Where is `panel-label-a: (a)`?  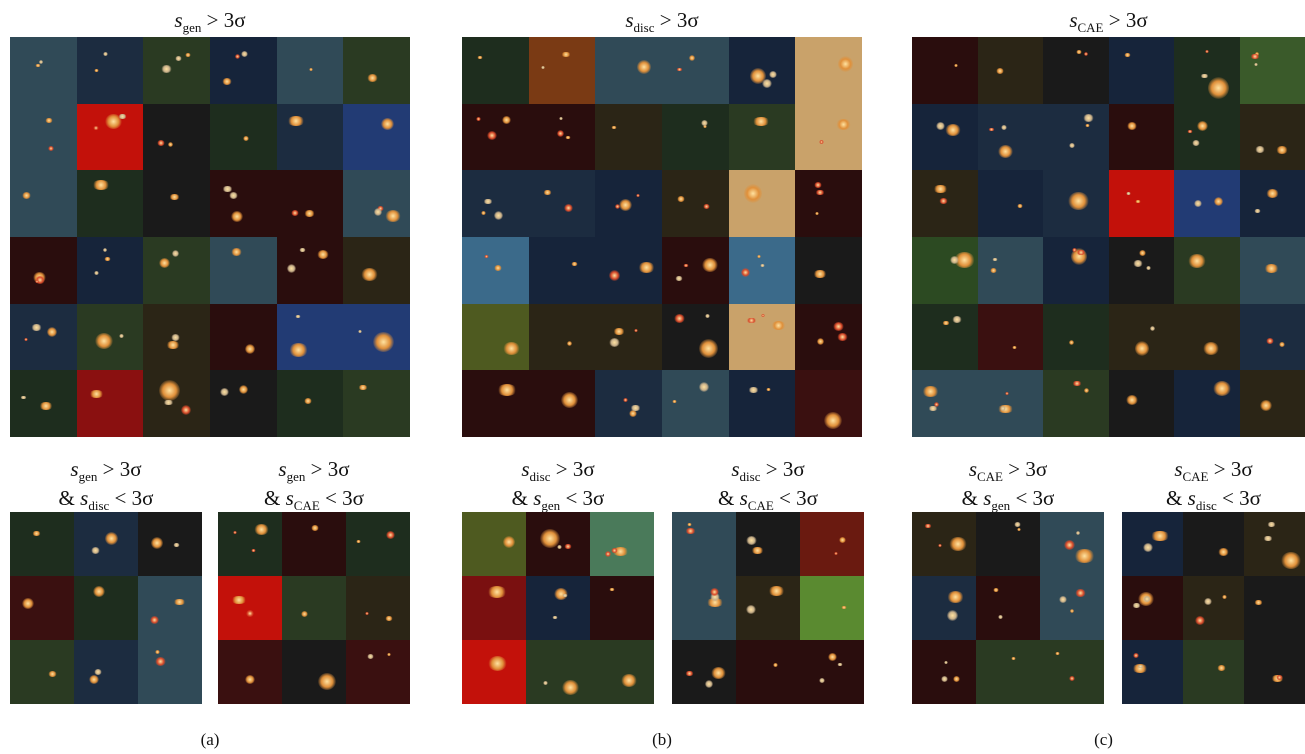 panel-label-a: (a) is located at coordinates (210, 739).